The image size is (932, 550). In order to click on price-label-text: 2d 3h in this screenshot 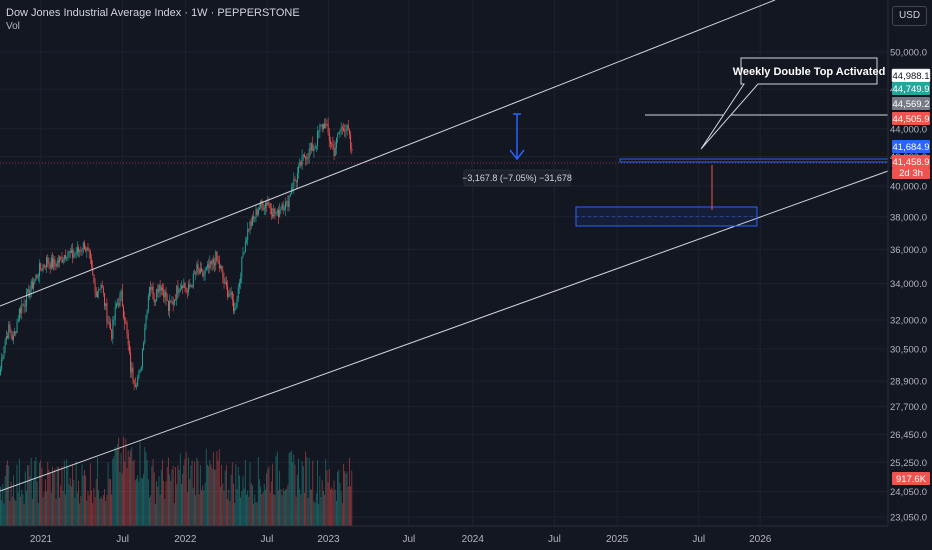, I will do `click(911, 173)`.